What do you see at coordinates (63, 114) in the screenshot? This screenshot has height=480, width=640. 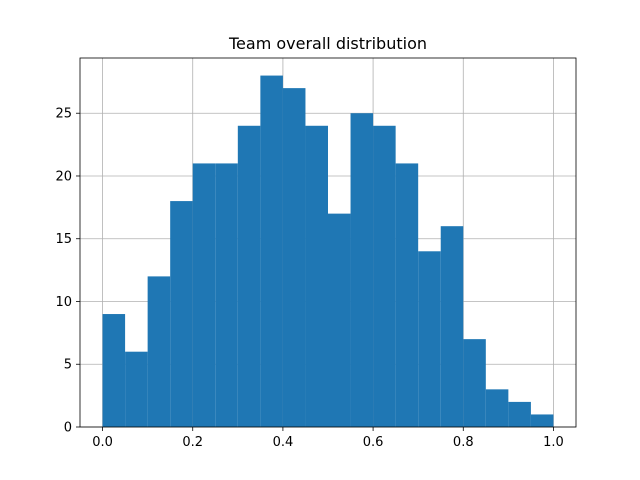 I see `y-tick-label-5: 25` at bounding box center [63, 114].